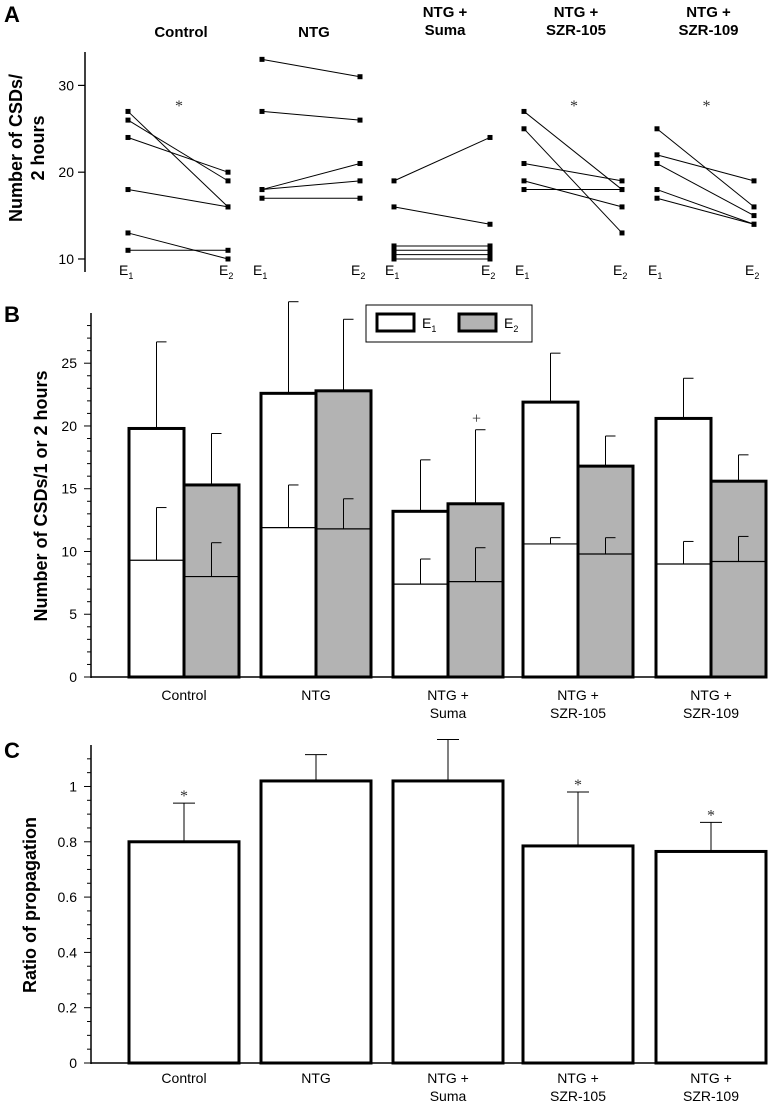  I want to click on panel-a-group-0: Control*E1 E2, so click(176, 152).